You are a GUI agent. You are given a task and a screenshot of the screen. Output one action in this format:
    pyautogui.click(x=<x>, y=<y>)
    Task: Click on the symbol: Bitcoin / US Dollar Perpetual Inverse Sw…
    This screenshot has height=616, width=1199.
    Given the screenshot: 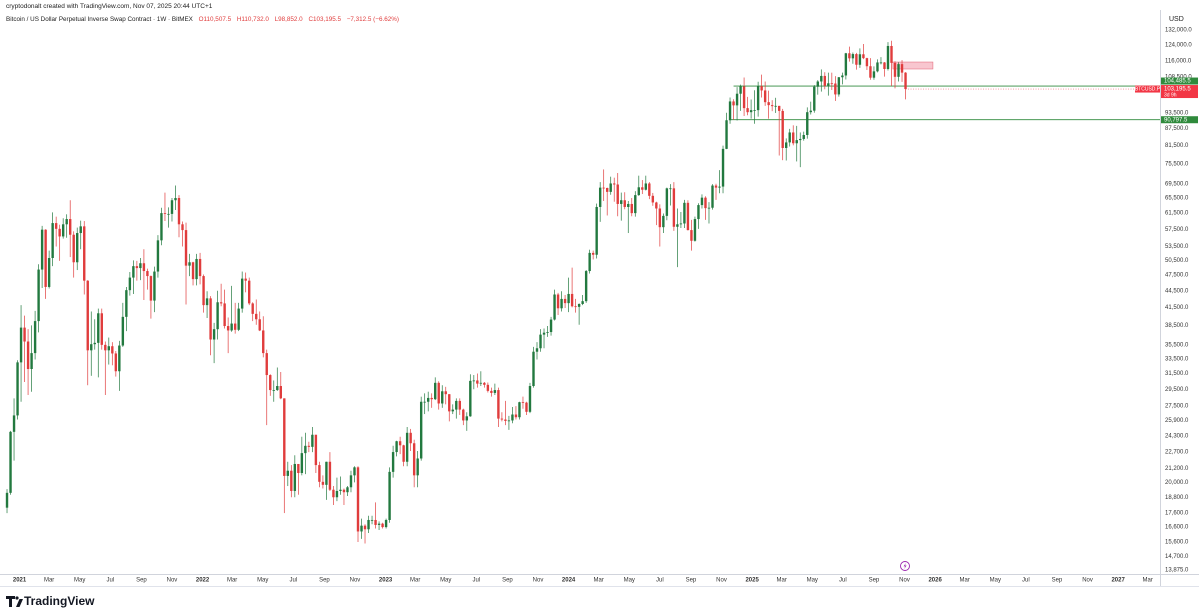 What is the action you would take?
    pyautogui.click(x=99, y=19)
    